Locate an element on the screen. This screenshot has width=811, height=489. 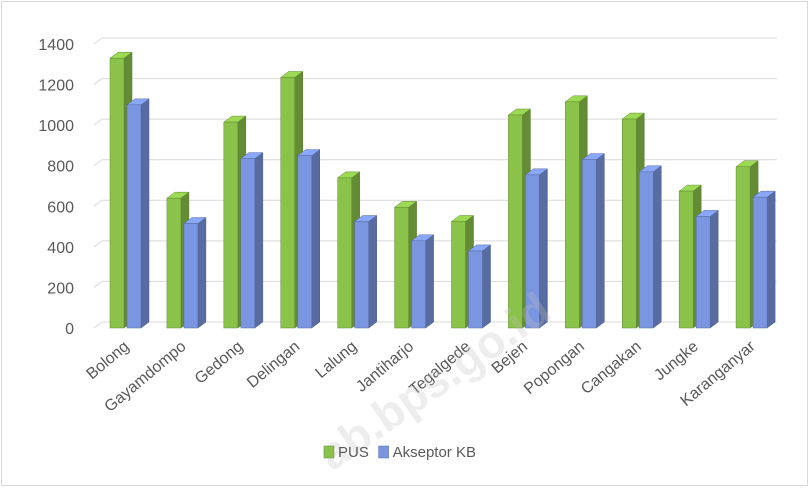
x-tick-label: Cangakan is located at coordinates (611, 368).